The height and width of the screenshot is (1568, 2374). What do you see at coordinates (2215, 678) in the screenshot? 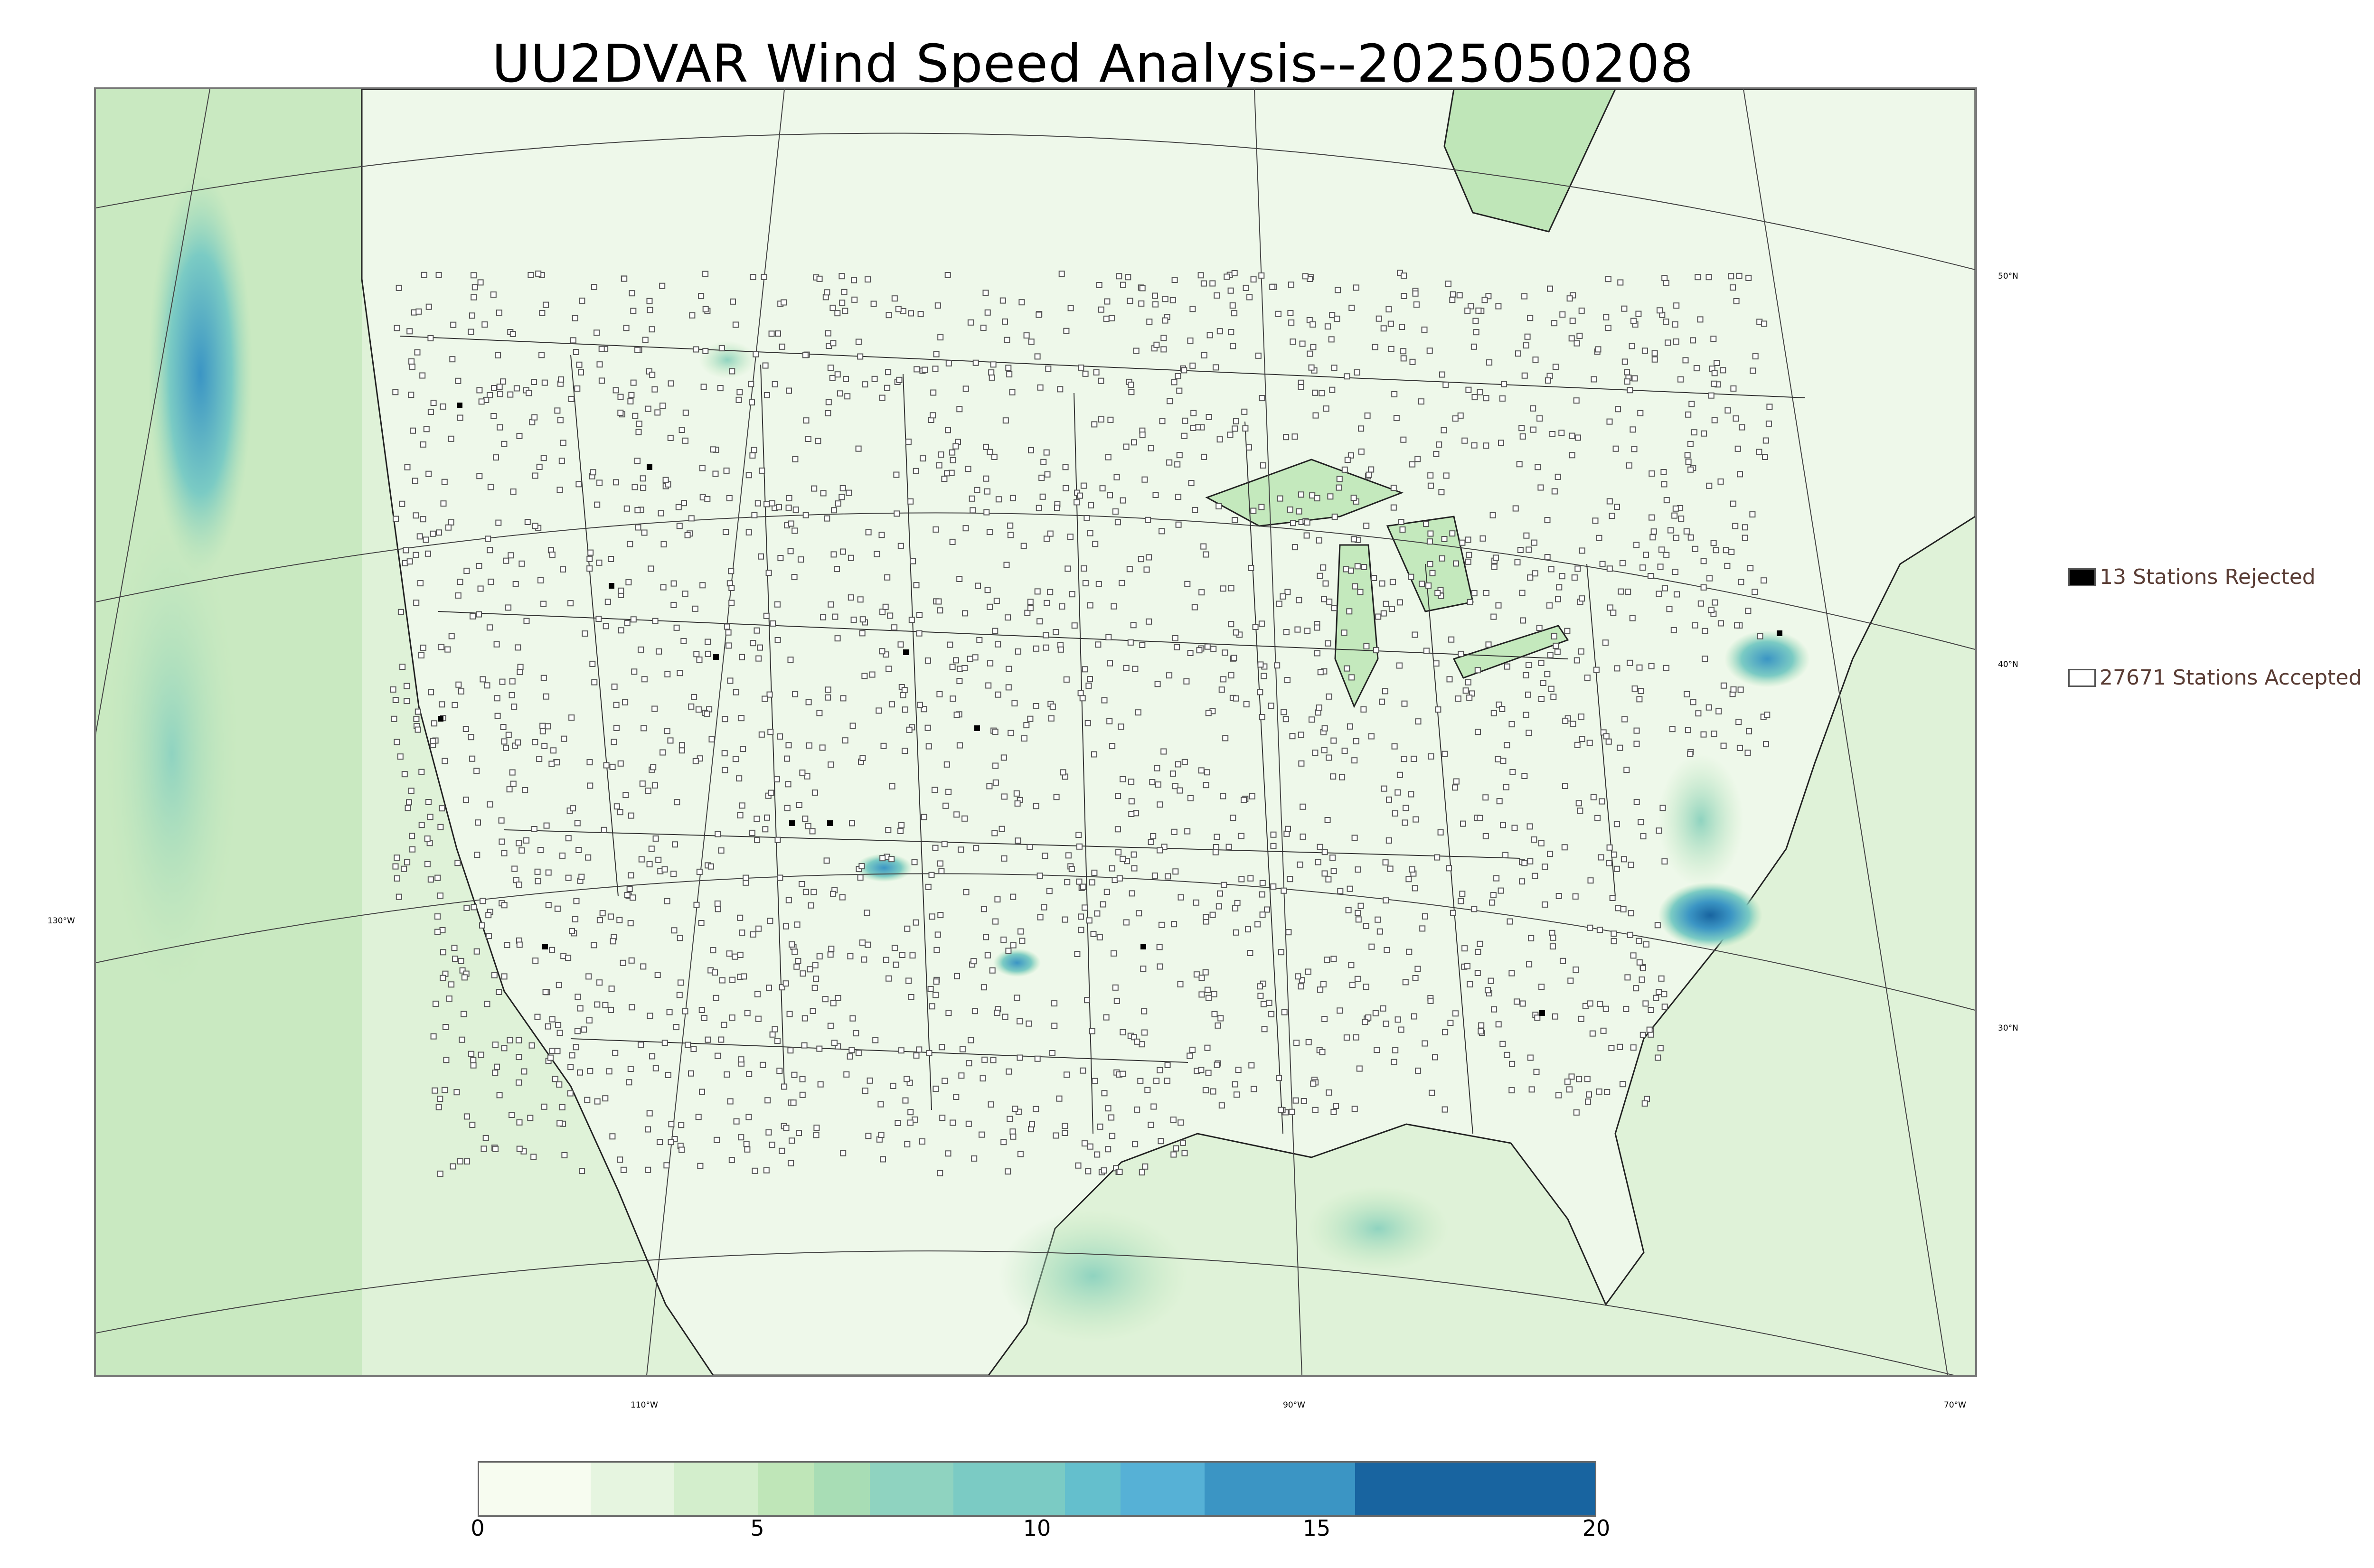
I see `legend-accepted: 27671 Stations Accepted` at bounding box center [2215, 678].